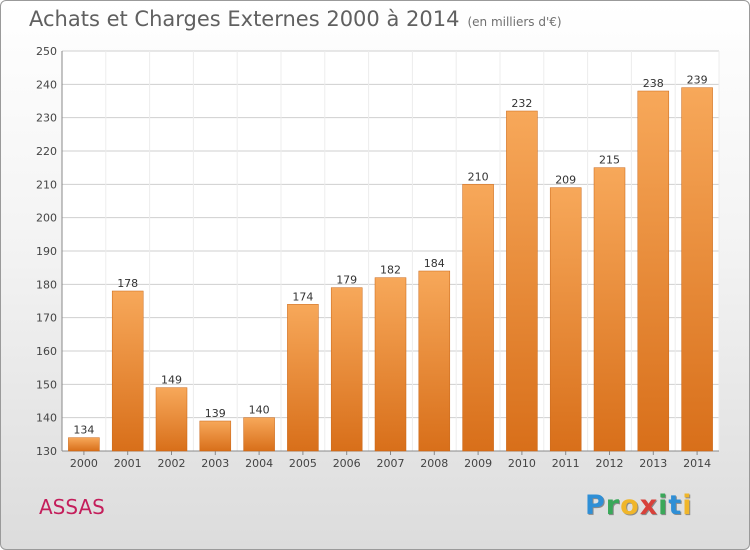 The image size is (750, 550). What do you see at coordinates (172, 463) in the screenshot?
I see `x-tick-label: 2002` at bounding box center [172, 463].